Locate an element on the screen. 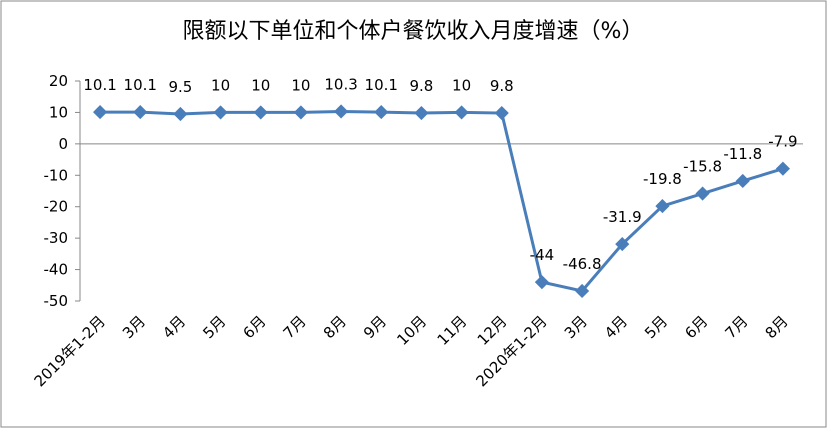 The width and height of the screenshot is (827, 428). data-label: -44 is located at coordinates (542, 255).